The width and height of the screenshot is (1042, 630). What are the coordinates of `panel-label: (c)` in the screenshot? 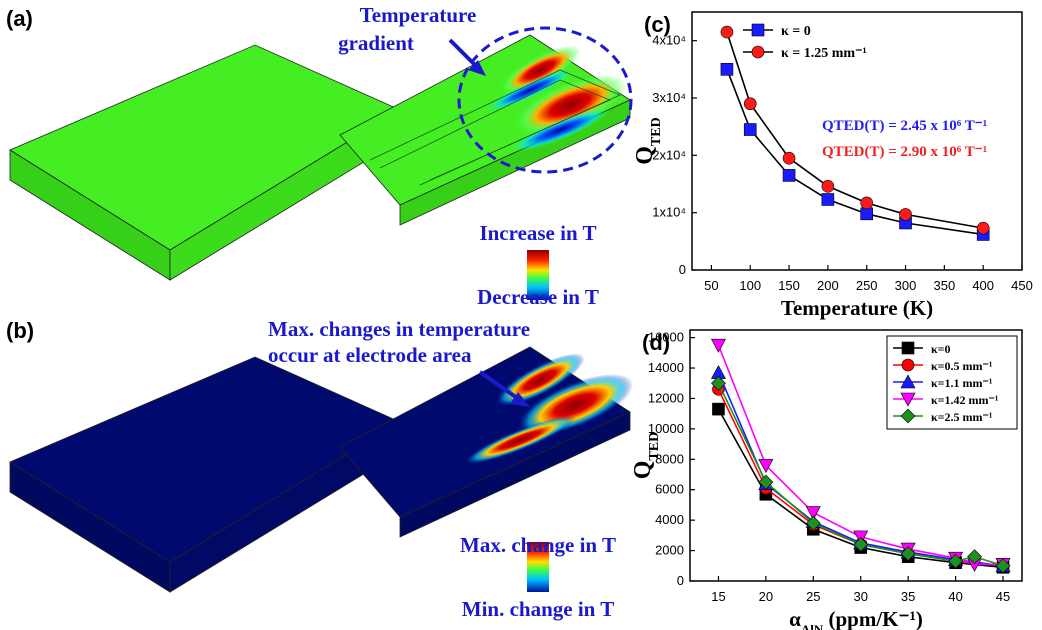 It's located at (657, 24).